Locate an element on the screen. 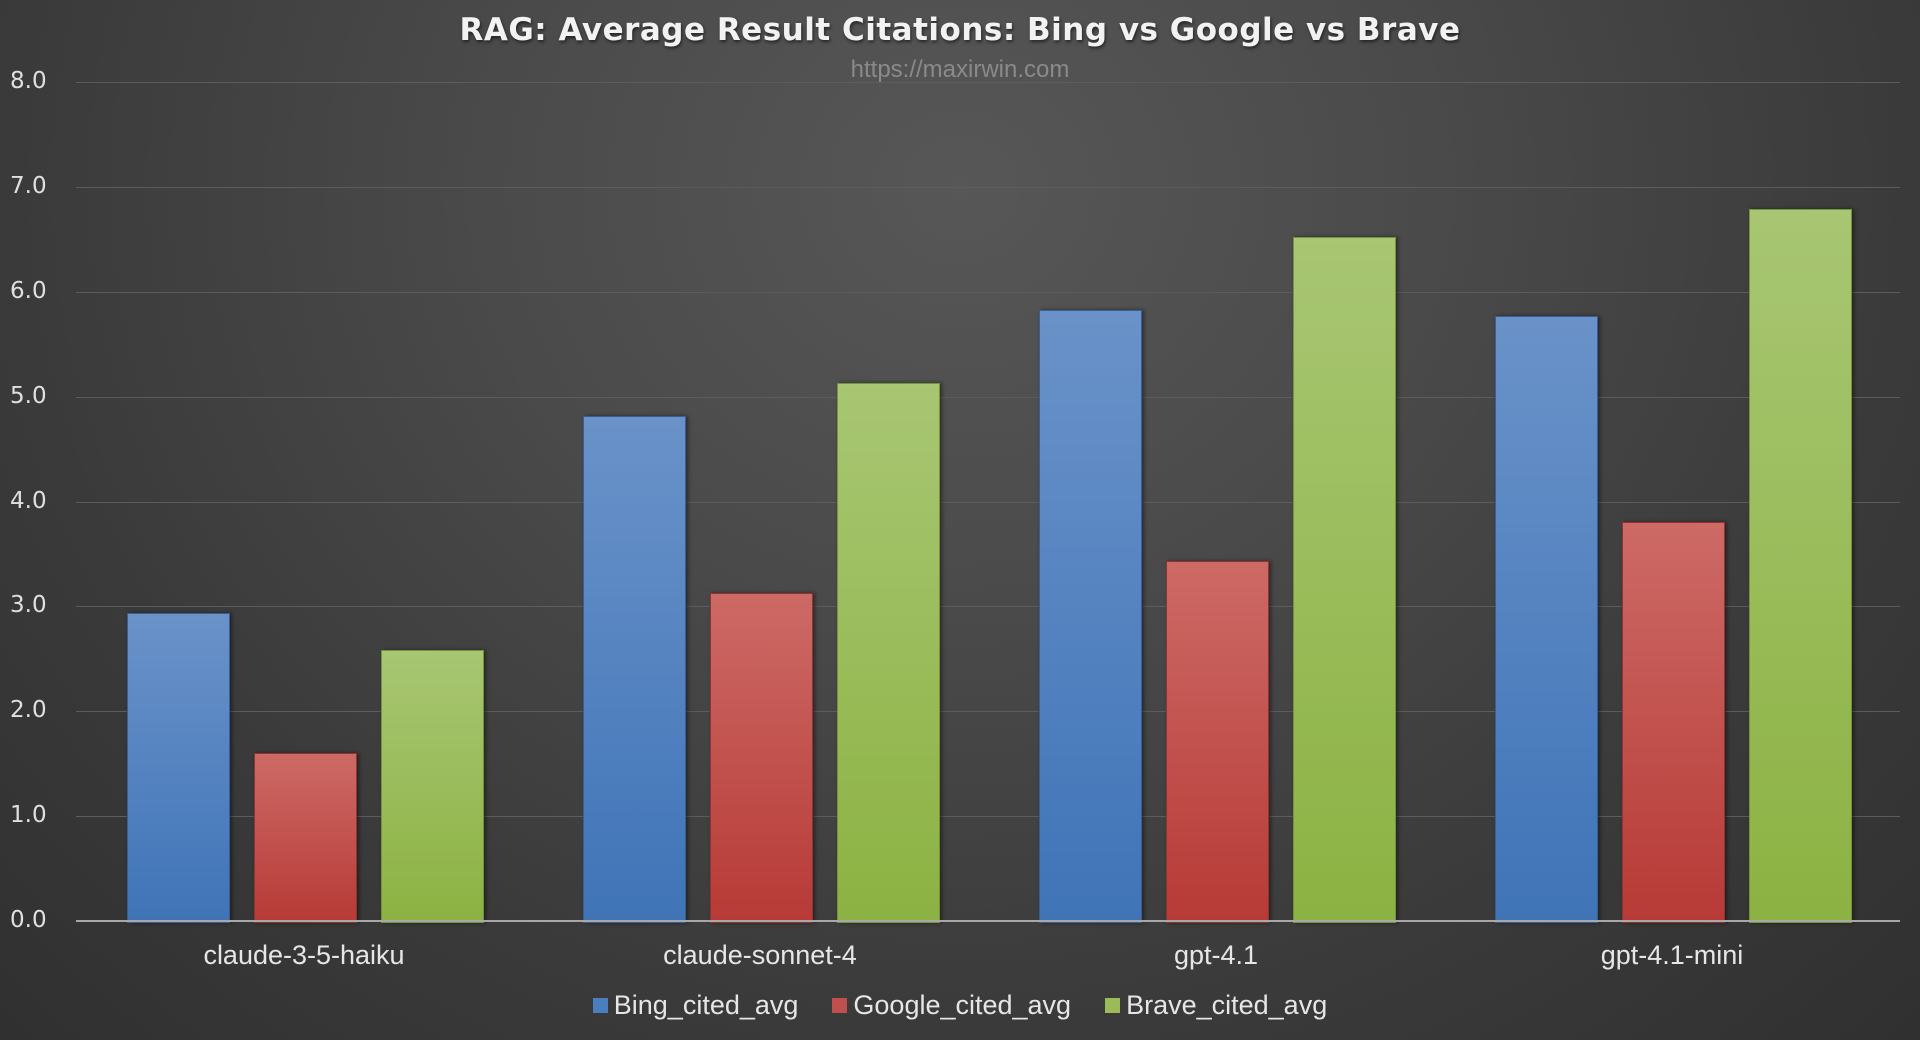 The image size is (1920, 1040). y-tick-label: 7.0 is located at coordinates (28, 185).